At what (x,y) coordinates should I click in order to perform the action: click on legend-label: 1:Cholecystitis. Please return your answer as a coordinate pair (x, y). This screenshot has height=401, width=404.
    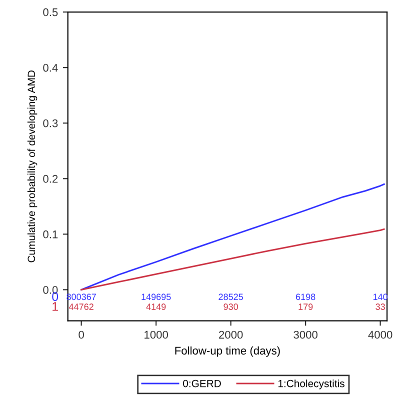
    Looking at the image, I should click on (311, 385).